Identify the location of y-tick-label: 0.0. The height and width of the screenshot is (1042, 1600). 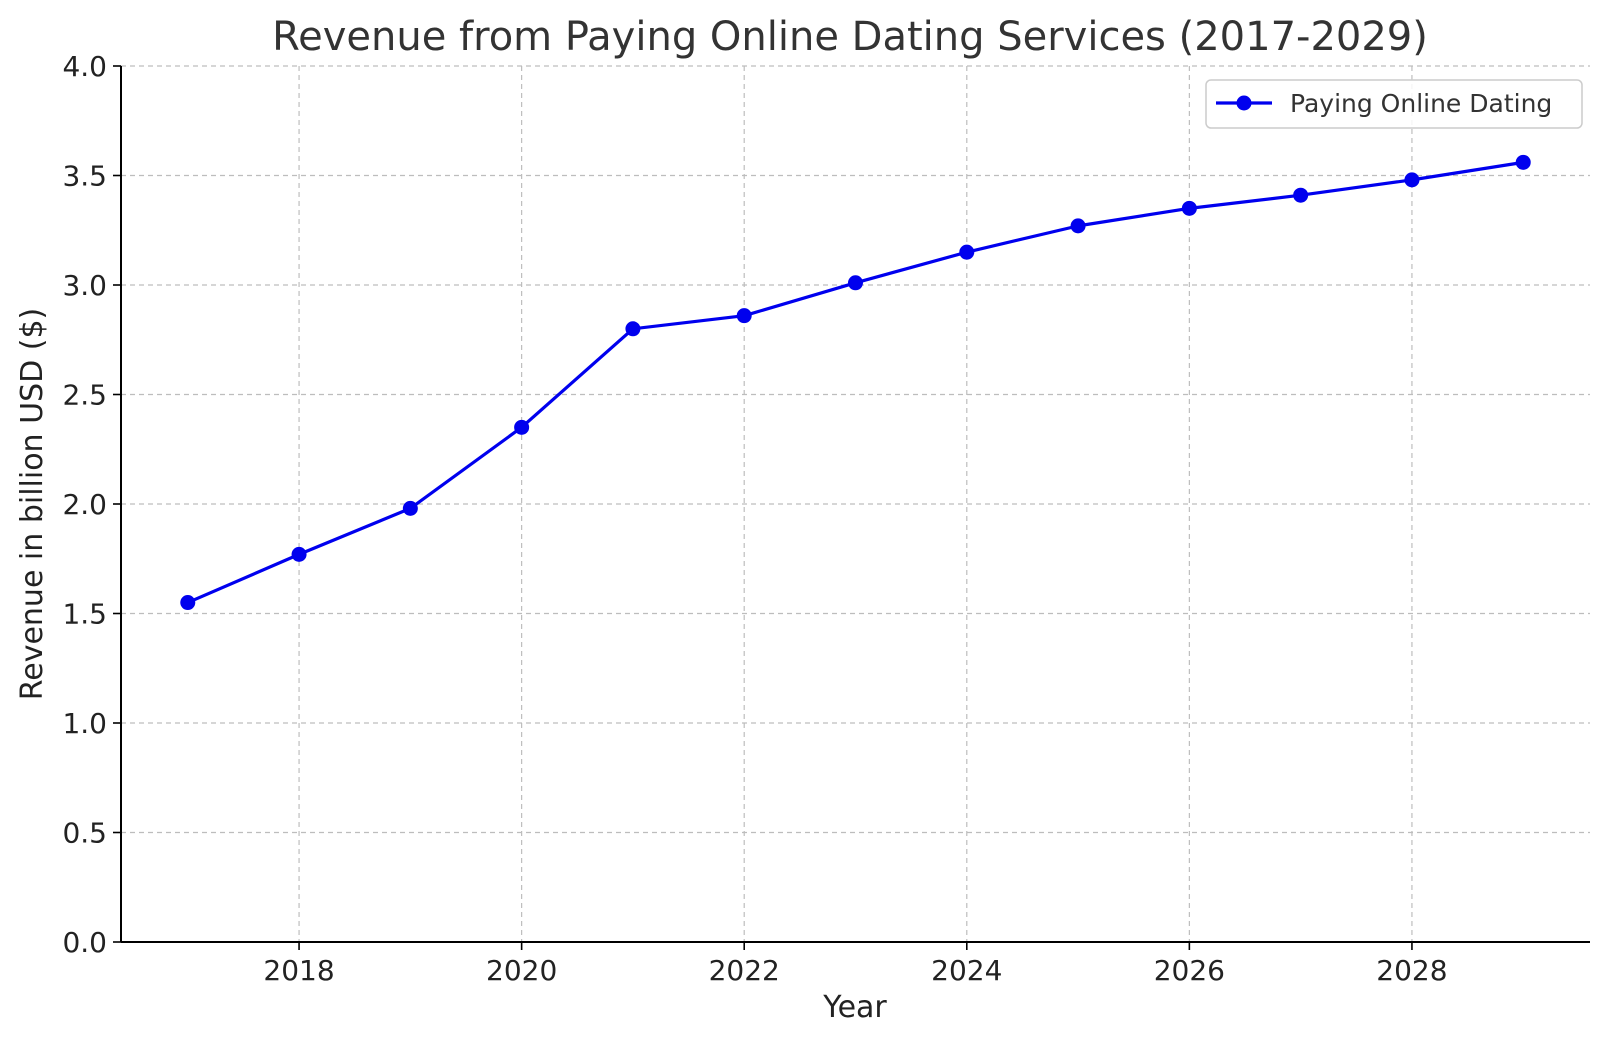
(84, 942).